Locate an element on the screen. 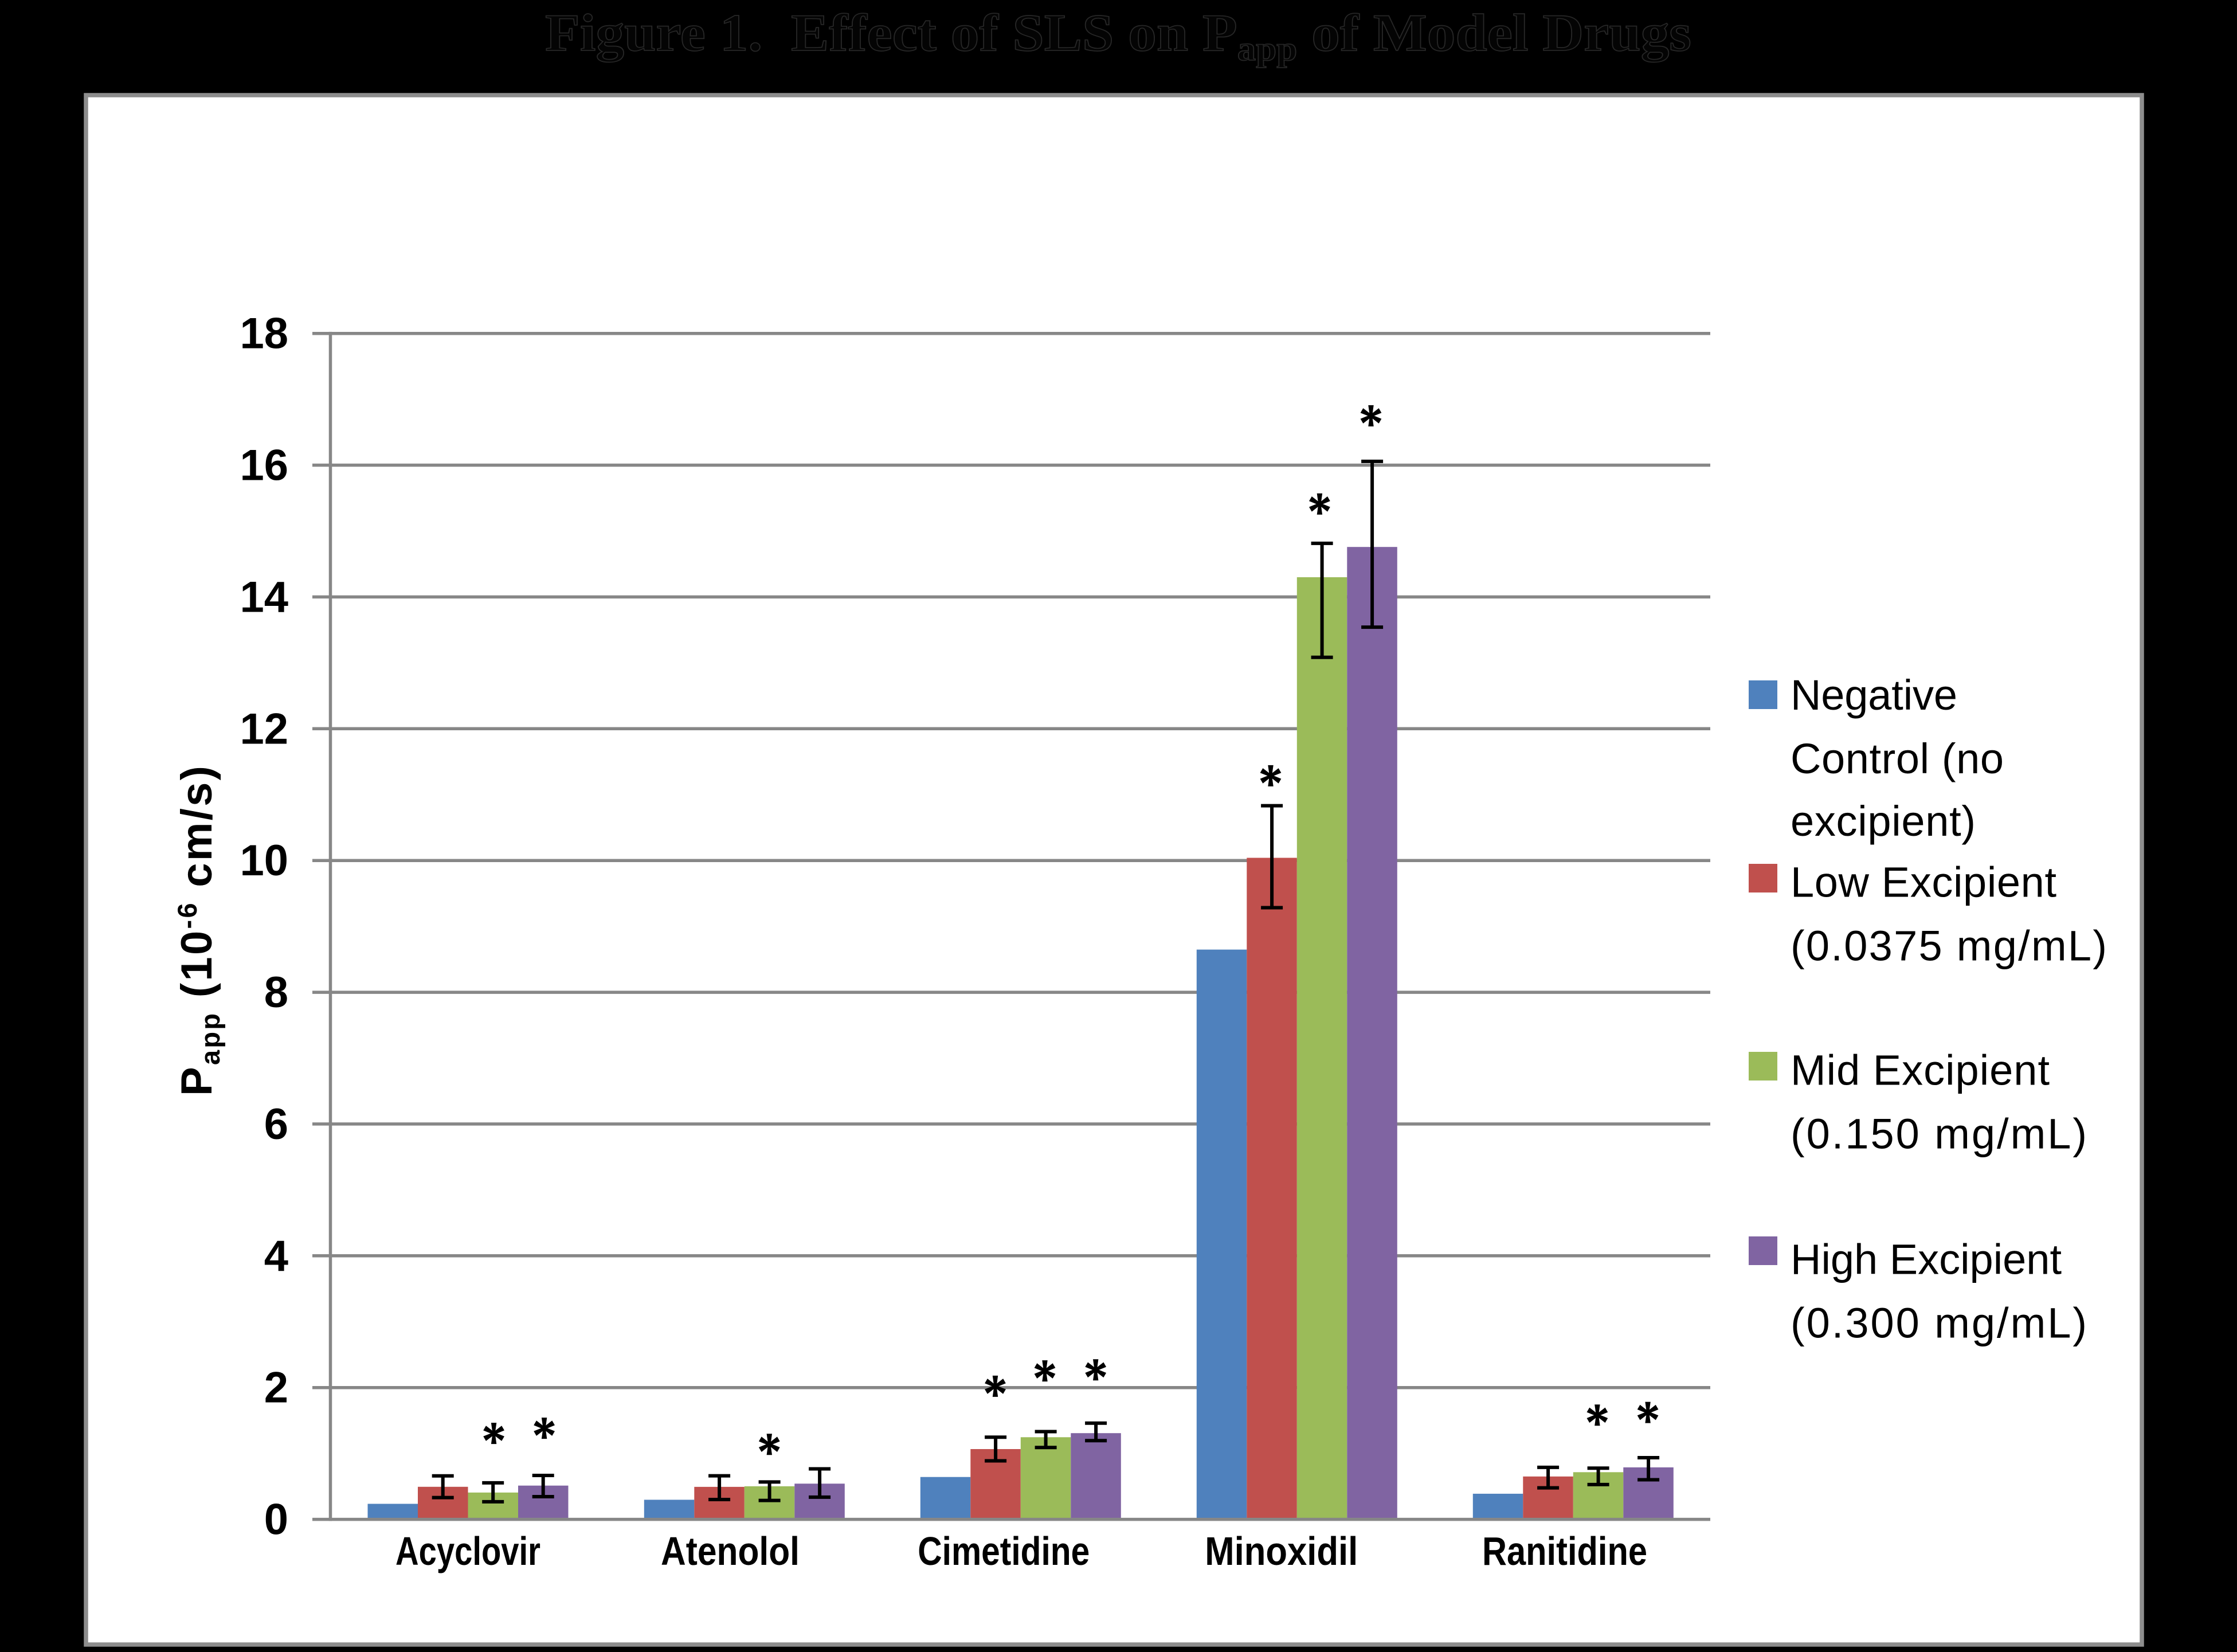  svg-text: (0.0375 mg/mL) is located at coordinates (1949, 945).